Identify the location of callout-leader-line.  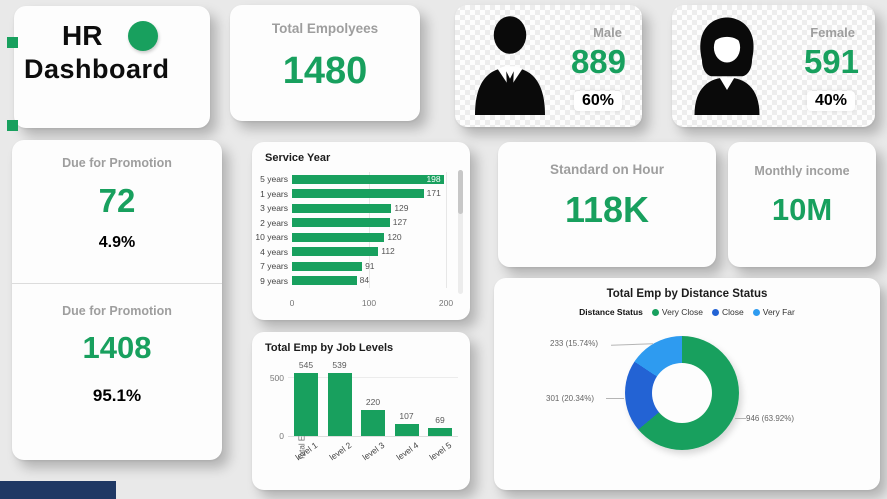
(740, 418).